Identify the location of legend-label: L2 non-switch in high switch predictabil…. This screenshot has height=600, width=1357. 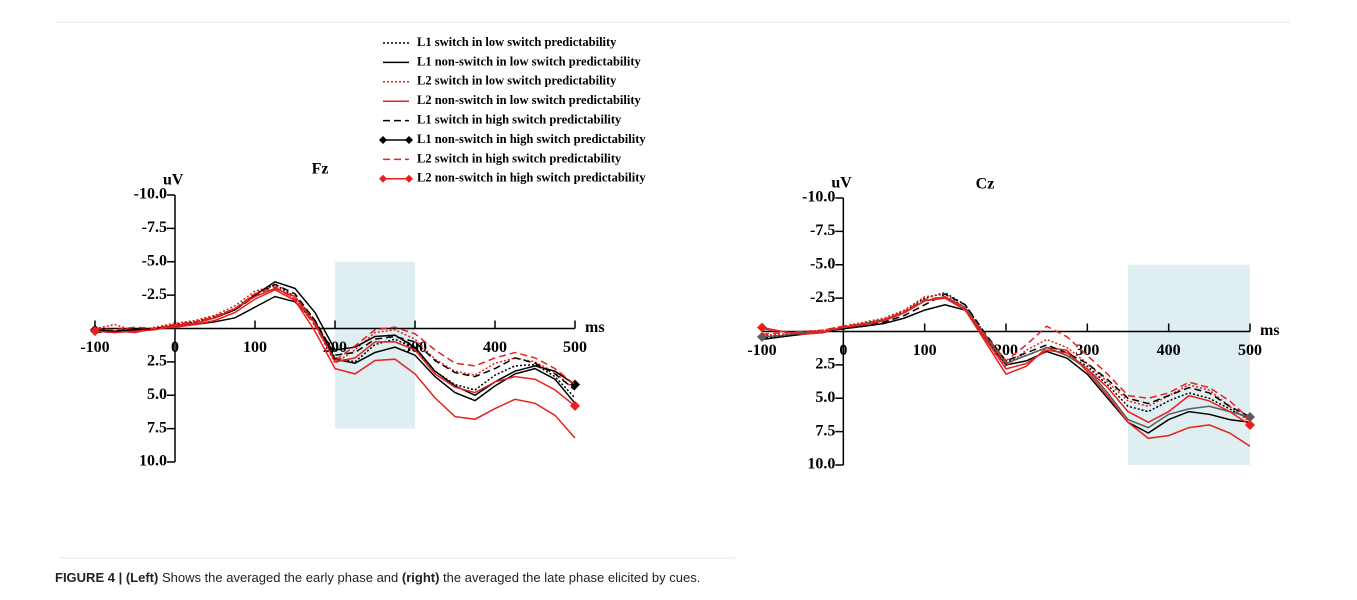
(531, 178).